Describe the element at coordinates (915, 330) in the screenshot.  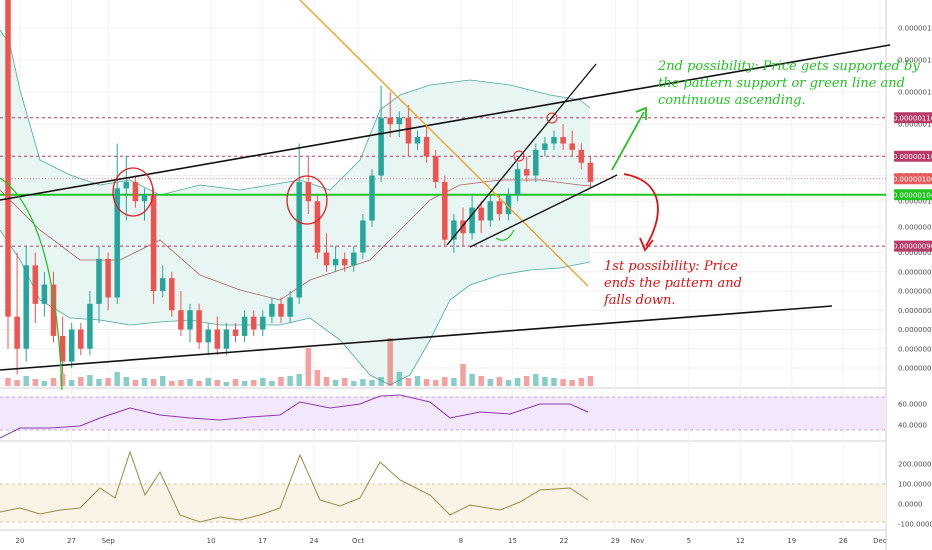
I see `y-tick-label: 0.00000083` at that location.